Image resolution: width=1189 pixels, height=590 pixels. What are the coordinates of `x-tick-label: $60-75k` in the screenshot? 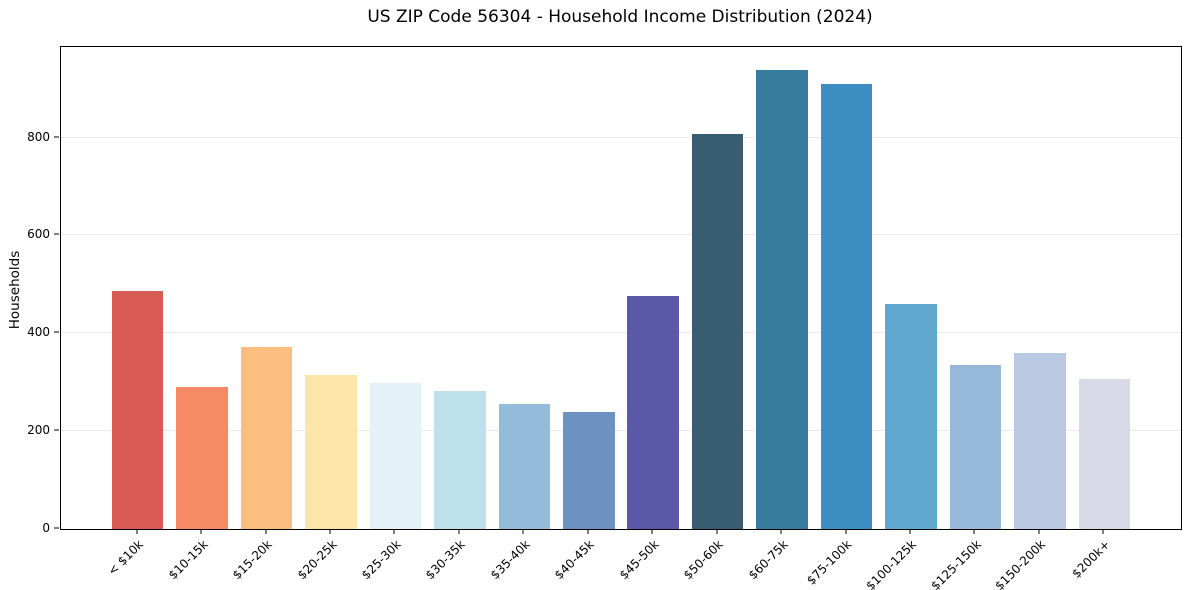 It's located at (768, 560).